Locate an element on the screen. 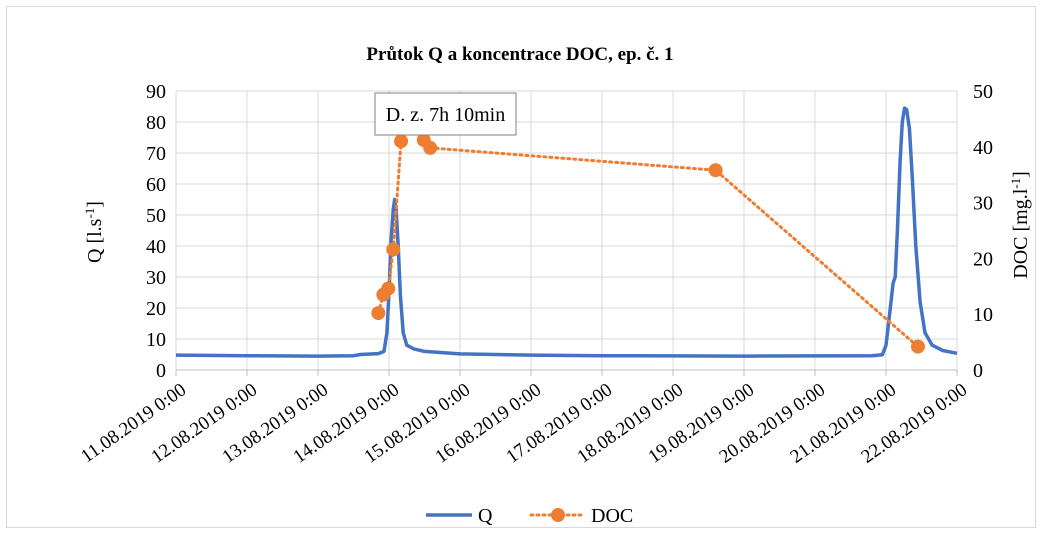 Image resolution: width=1043 pixels, height=534 pixels. y-right-tick-label: 30 is located at coordinates (983, 204).